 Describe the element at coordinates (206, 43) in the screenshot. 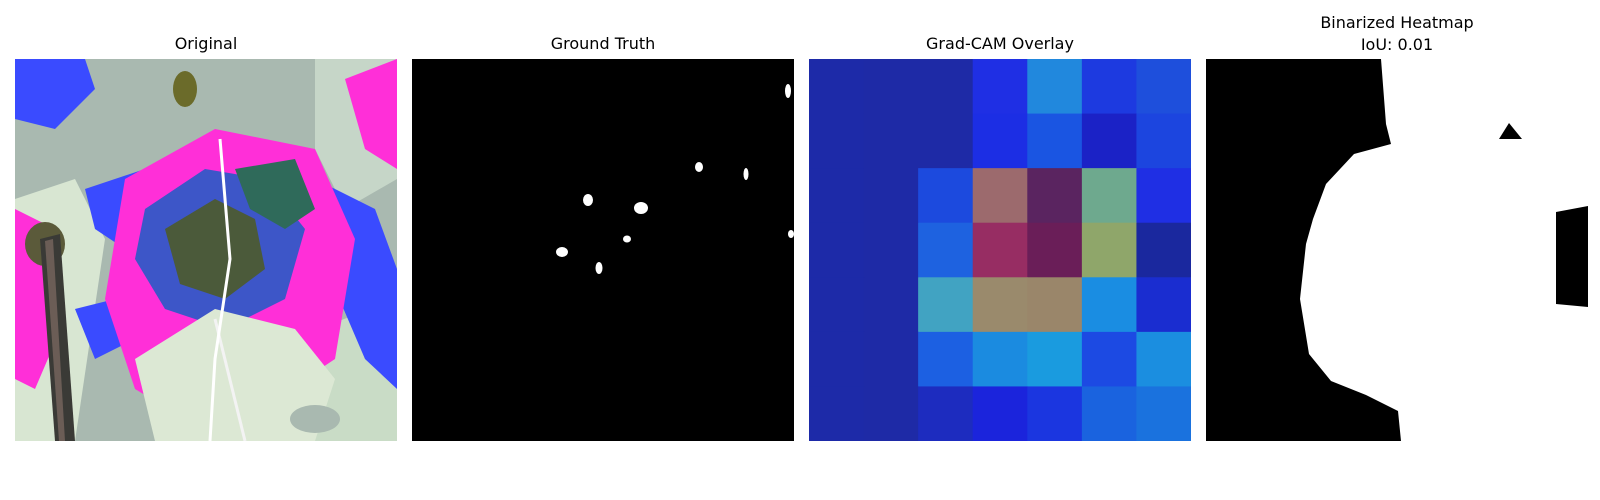

I see `panel-title-original: Original` at that location.